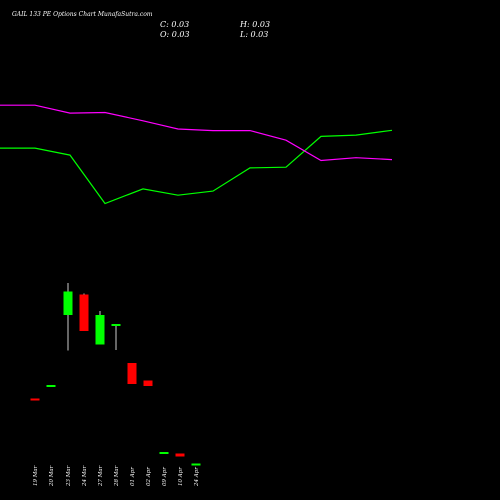 The width and height of the screenshot is (500, 500). Describe the element at coordinates (133, 476) in the screenshot. I see `x-tick-label: 01 Apr` at that location.